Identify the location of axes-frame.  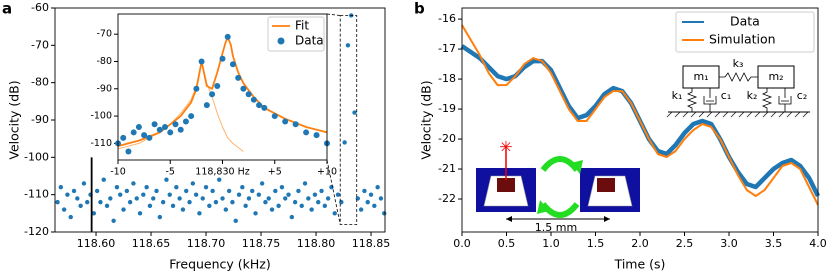
(222, 87).